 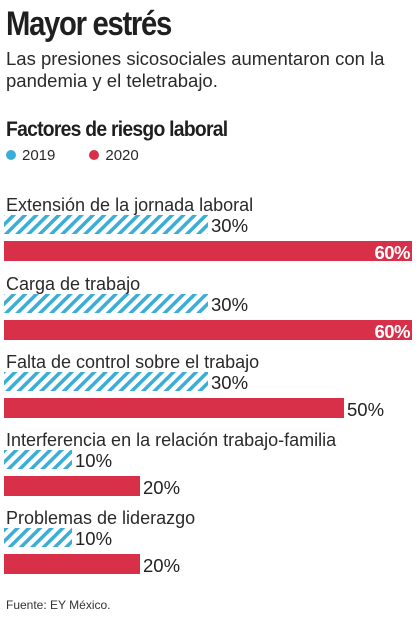 I want to click on category-label: Problemas de liderazgo, so click(x=100, y=518).